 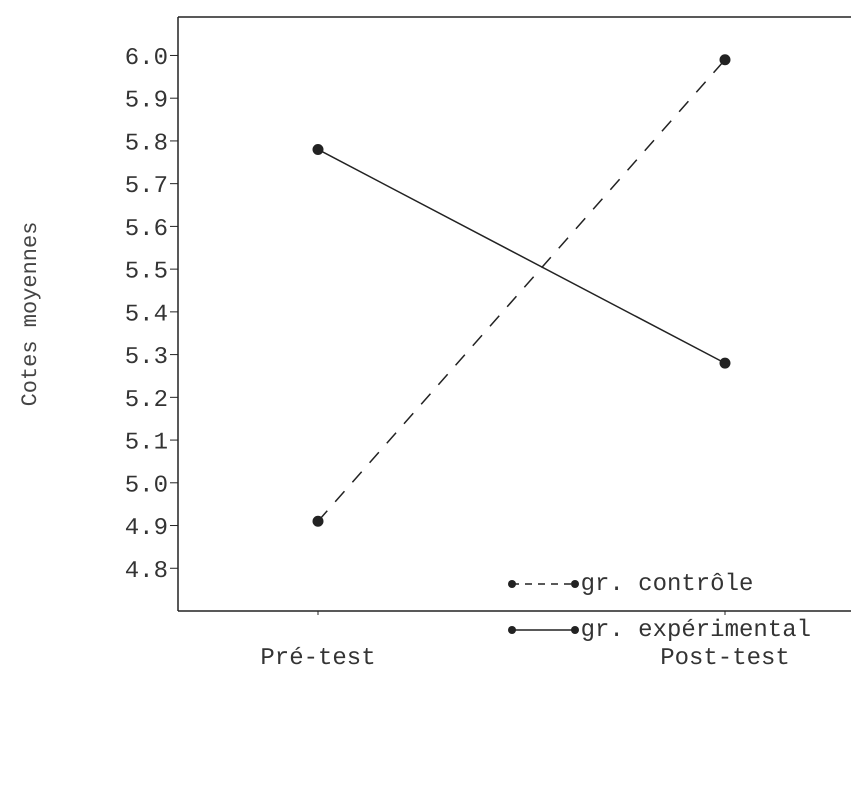 I want to click on y-tick-label: 5.3, so click(x=146, y=358).